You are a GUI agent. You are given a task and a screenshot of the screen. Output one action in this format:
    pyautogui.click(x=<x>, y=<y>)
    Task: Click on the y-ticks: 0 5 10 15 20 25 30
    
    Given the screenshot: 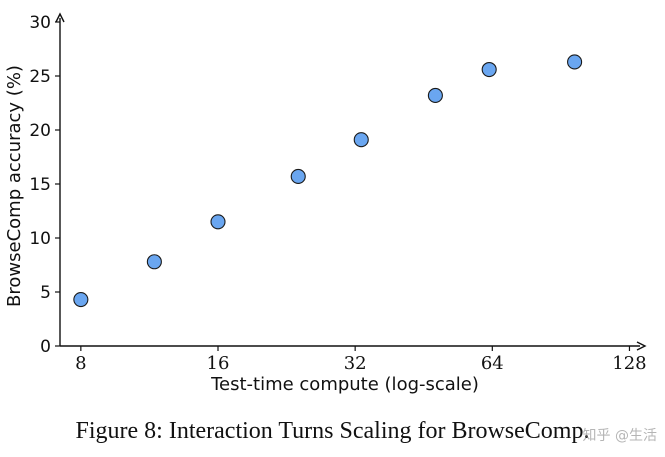 What is the action you would take?
    pyautogui.click(x=44, y=185)
    